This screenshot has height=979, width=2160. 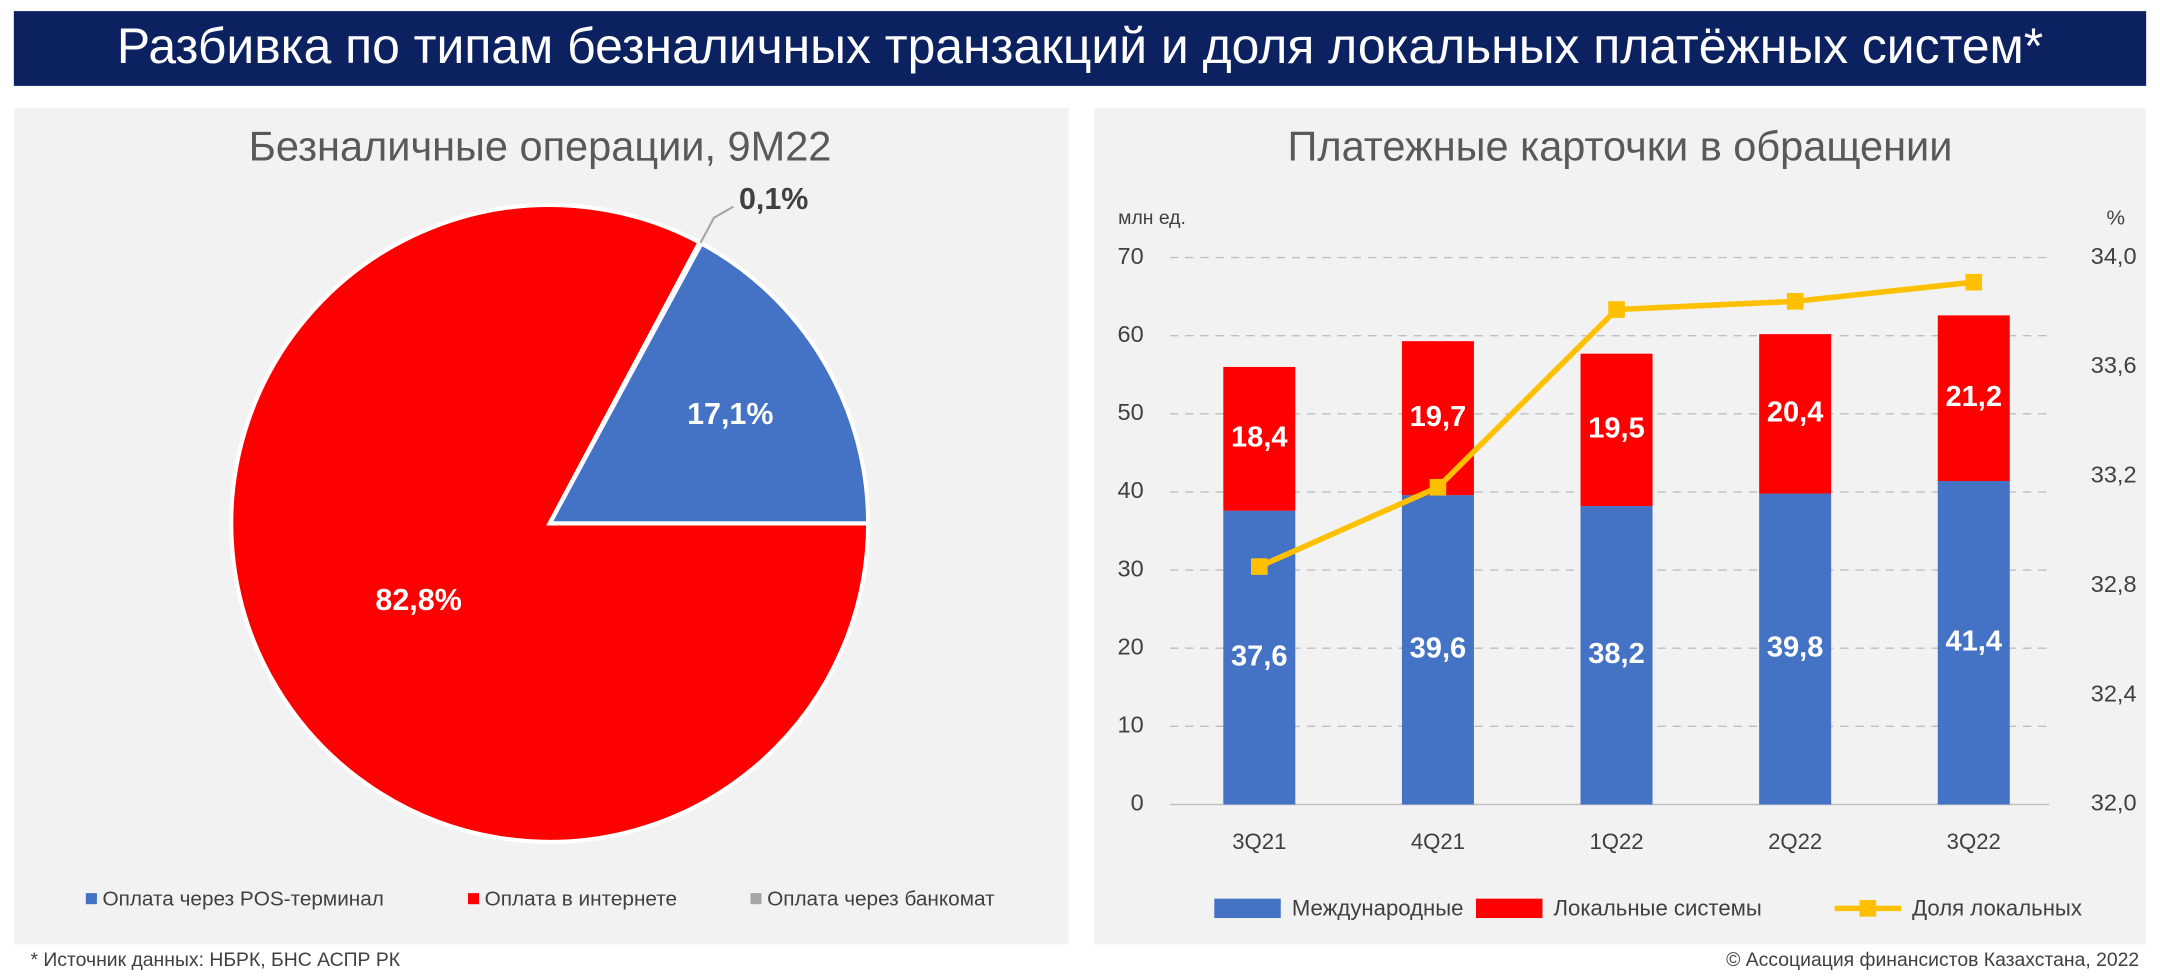 I want to click on data-label: 39,8, so click(x=1795, y=648).